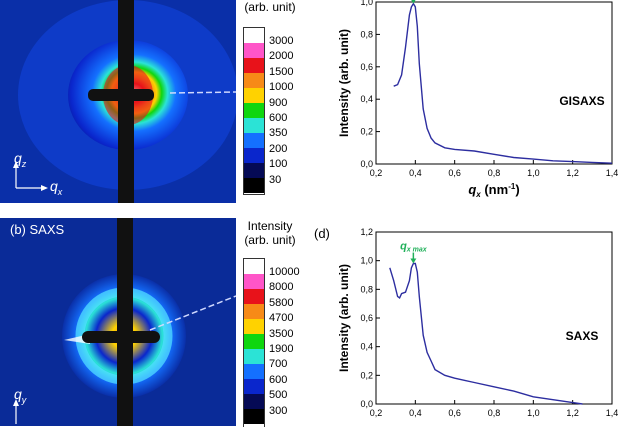  What do you see at coordinates (278, 133) in the screenshot?
I see `scale-label: 350` at bounding box center [278, 133].